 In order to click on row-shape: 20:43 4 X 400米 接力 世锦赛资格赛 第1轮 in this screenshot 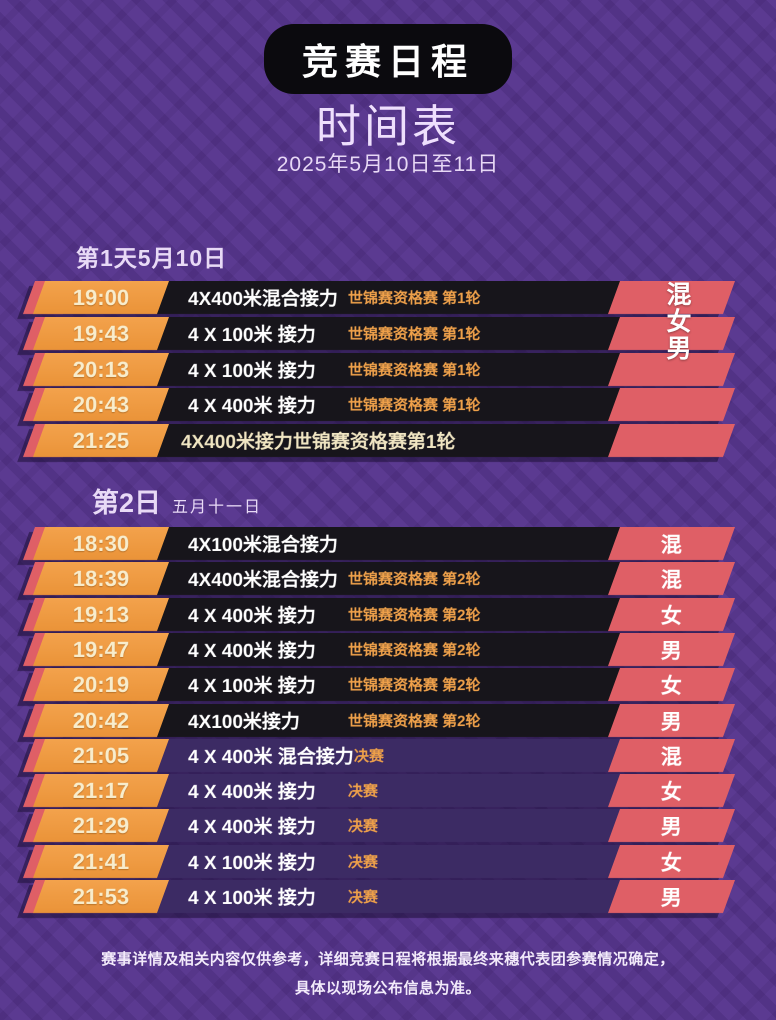, I will do `click(379, 405)`.